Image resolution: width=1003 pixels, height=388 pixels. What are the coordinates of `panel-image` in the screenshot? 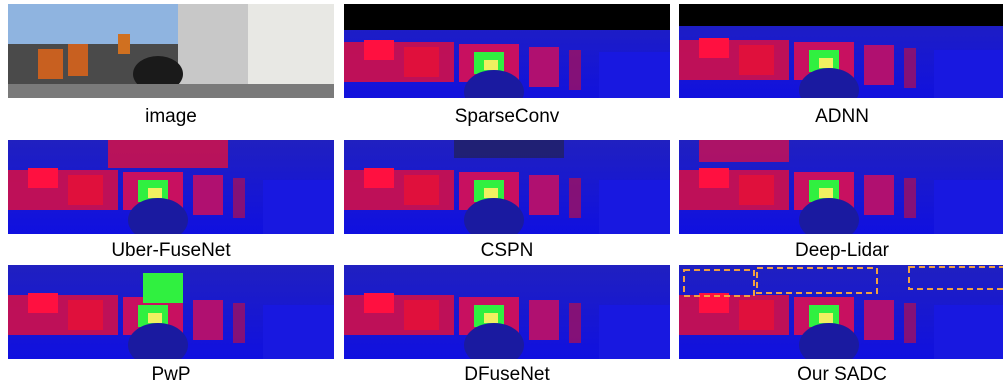 It's located at (171, 51).